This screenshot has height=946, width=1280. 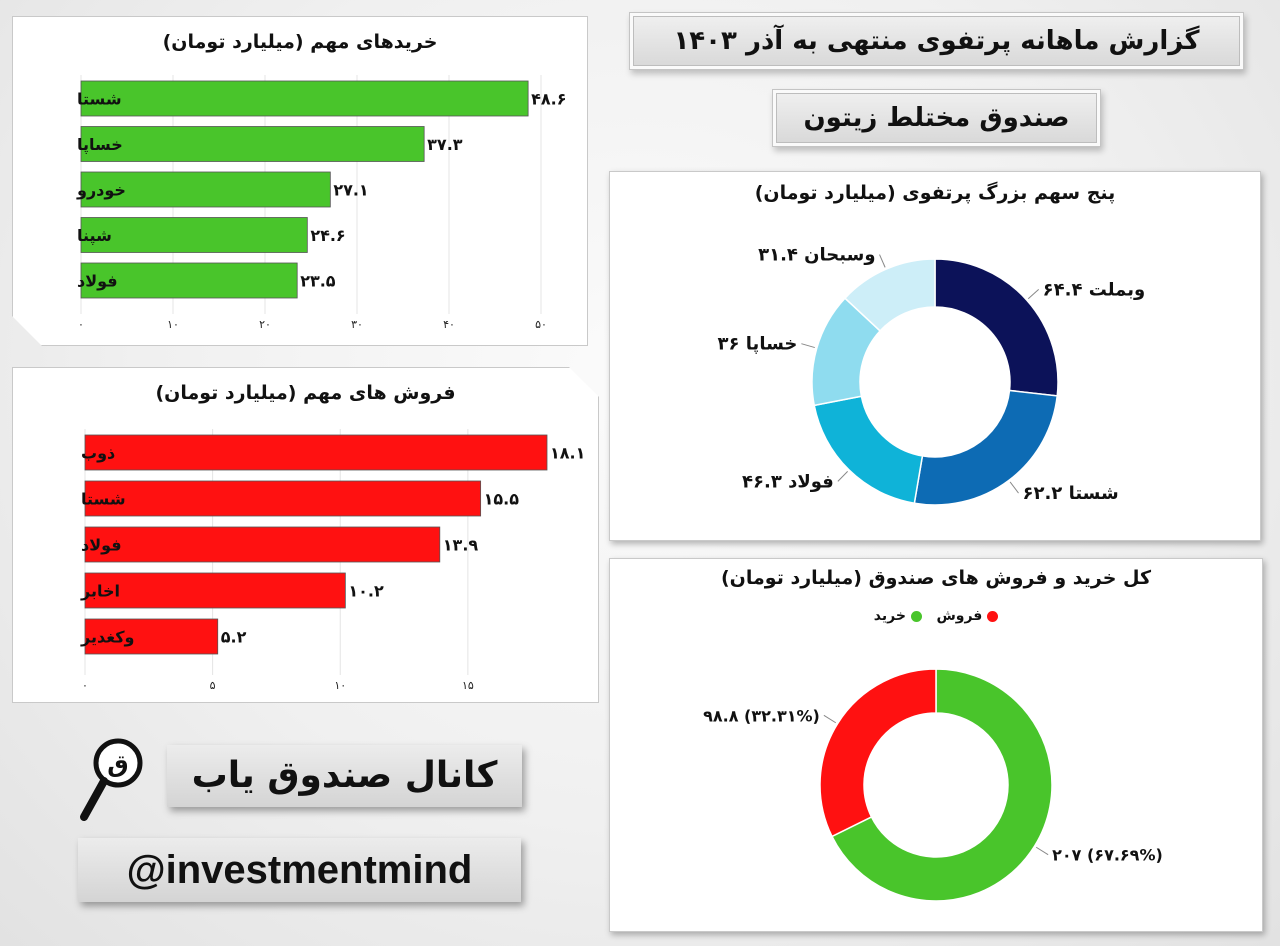 I want to click on slice-label: ۴۶.۳ فولاد, so click(x=788, y=481).